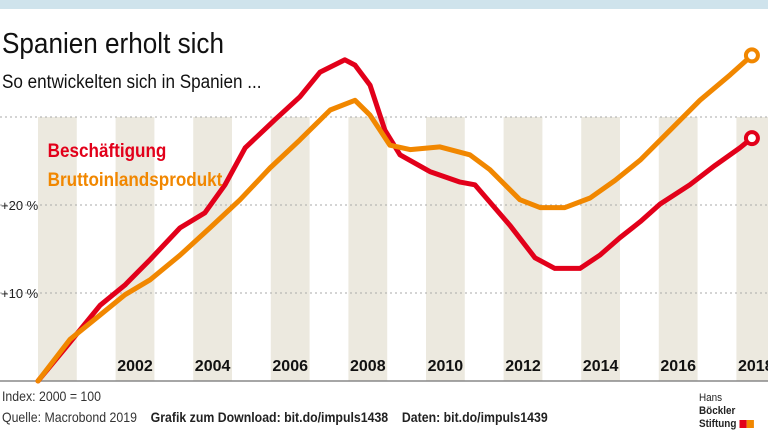 The height and width of the screenshot is (432, 768). Describe the element at coordinates (135, 179) in the screenshot. I see `legend-label: Bruttoinlandsprodukt` at that location.